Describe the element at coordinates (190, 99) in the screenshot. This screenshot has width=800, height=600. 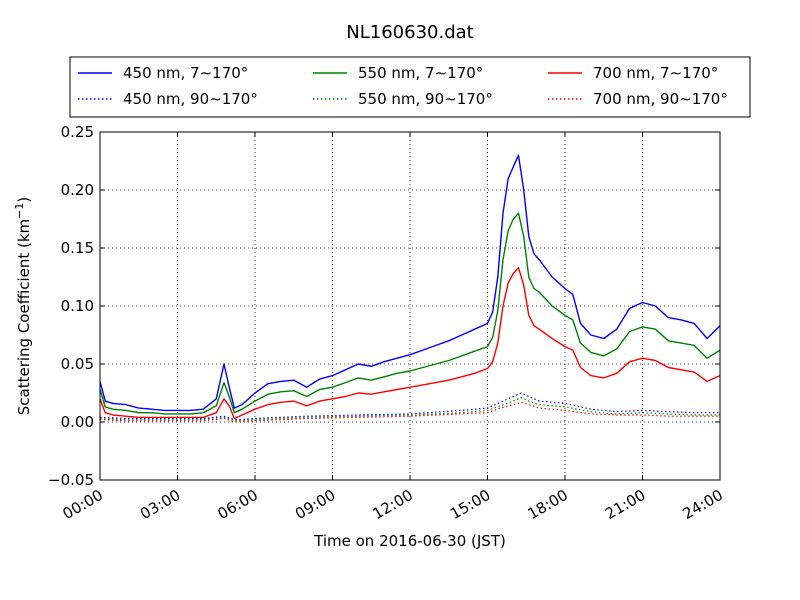
I see `legend-label: 450 nm, 90∼170°` at that location.